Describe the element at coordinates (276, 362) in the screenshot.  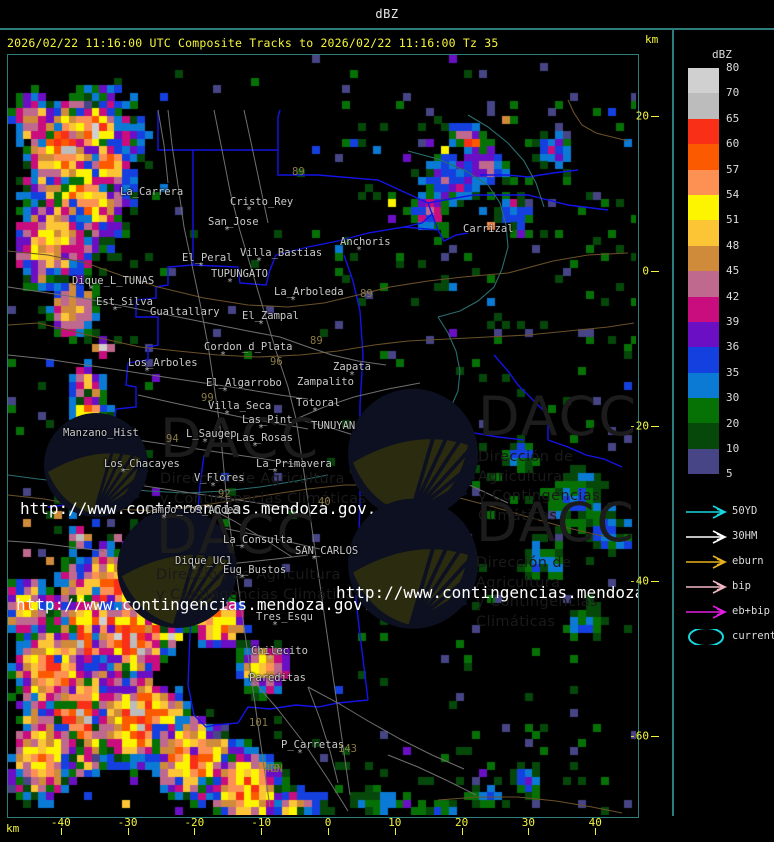
I see `road-number-label: 96` at that location.